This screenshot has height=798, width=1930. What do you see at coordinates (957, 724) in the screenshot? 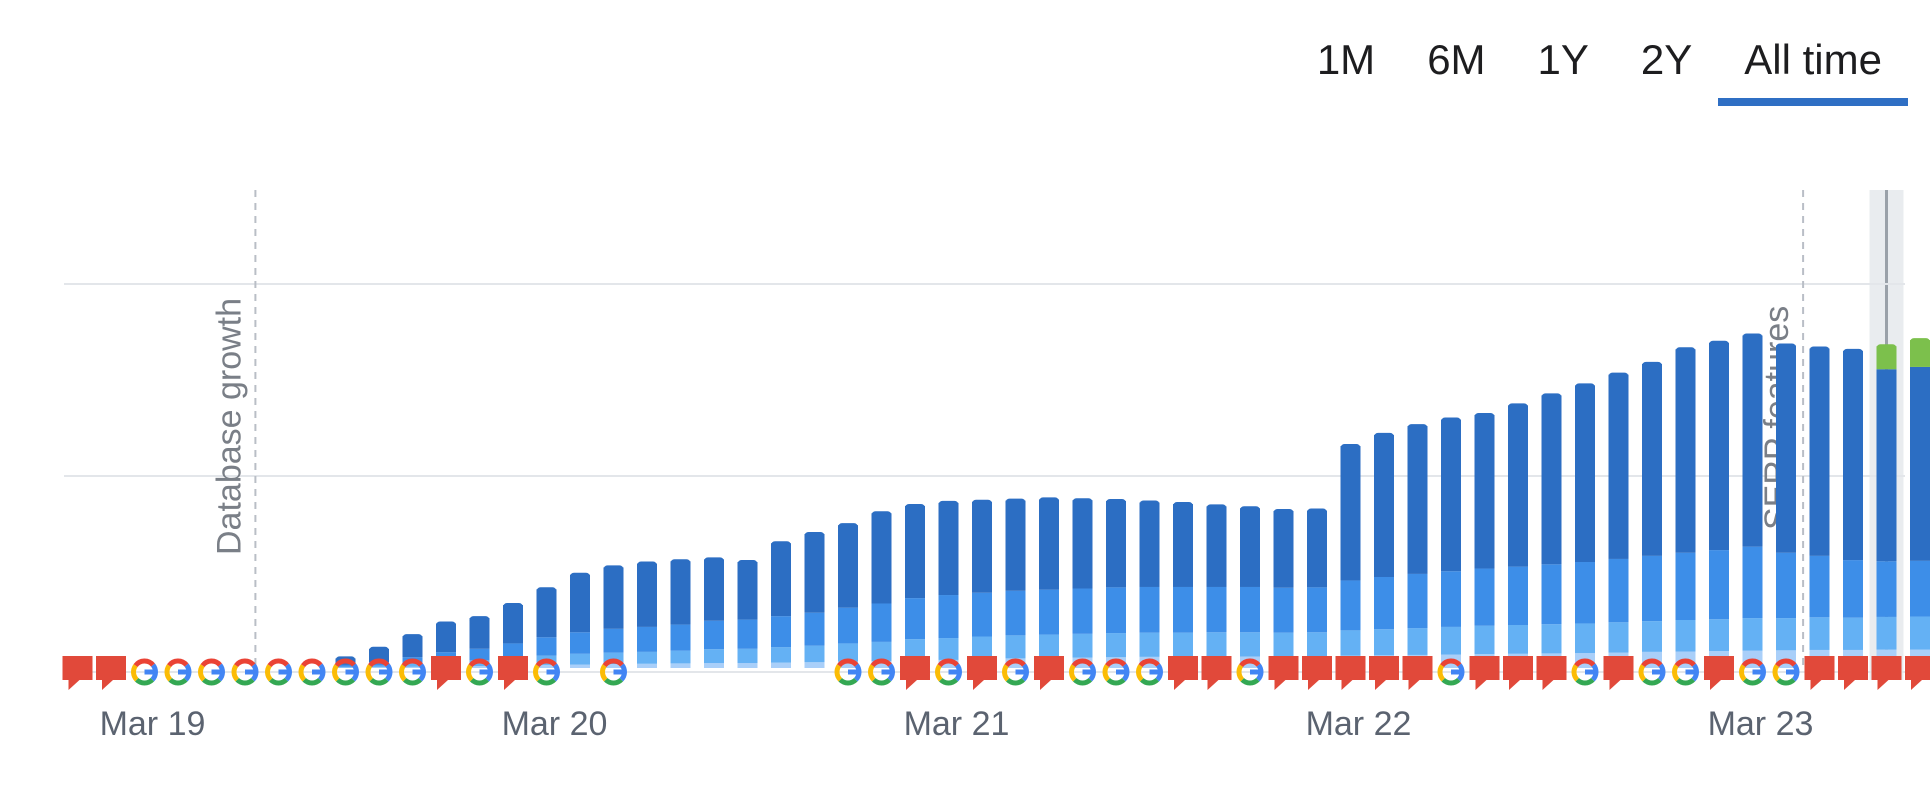
I see `x-axis-ticks: Mar 19 Mar 20 Mar 21 Mar 22 Mar 23` at bounding box center [957, 724].